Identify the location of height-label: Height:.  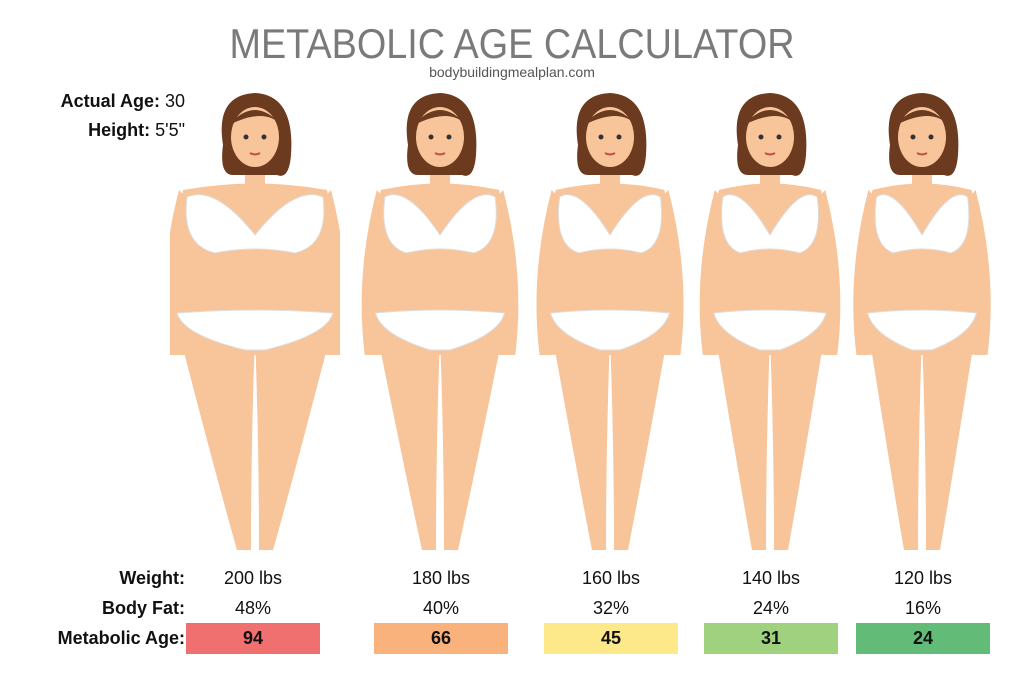
(119, 130).